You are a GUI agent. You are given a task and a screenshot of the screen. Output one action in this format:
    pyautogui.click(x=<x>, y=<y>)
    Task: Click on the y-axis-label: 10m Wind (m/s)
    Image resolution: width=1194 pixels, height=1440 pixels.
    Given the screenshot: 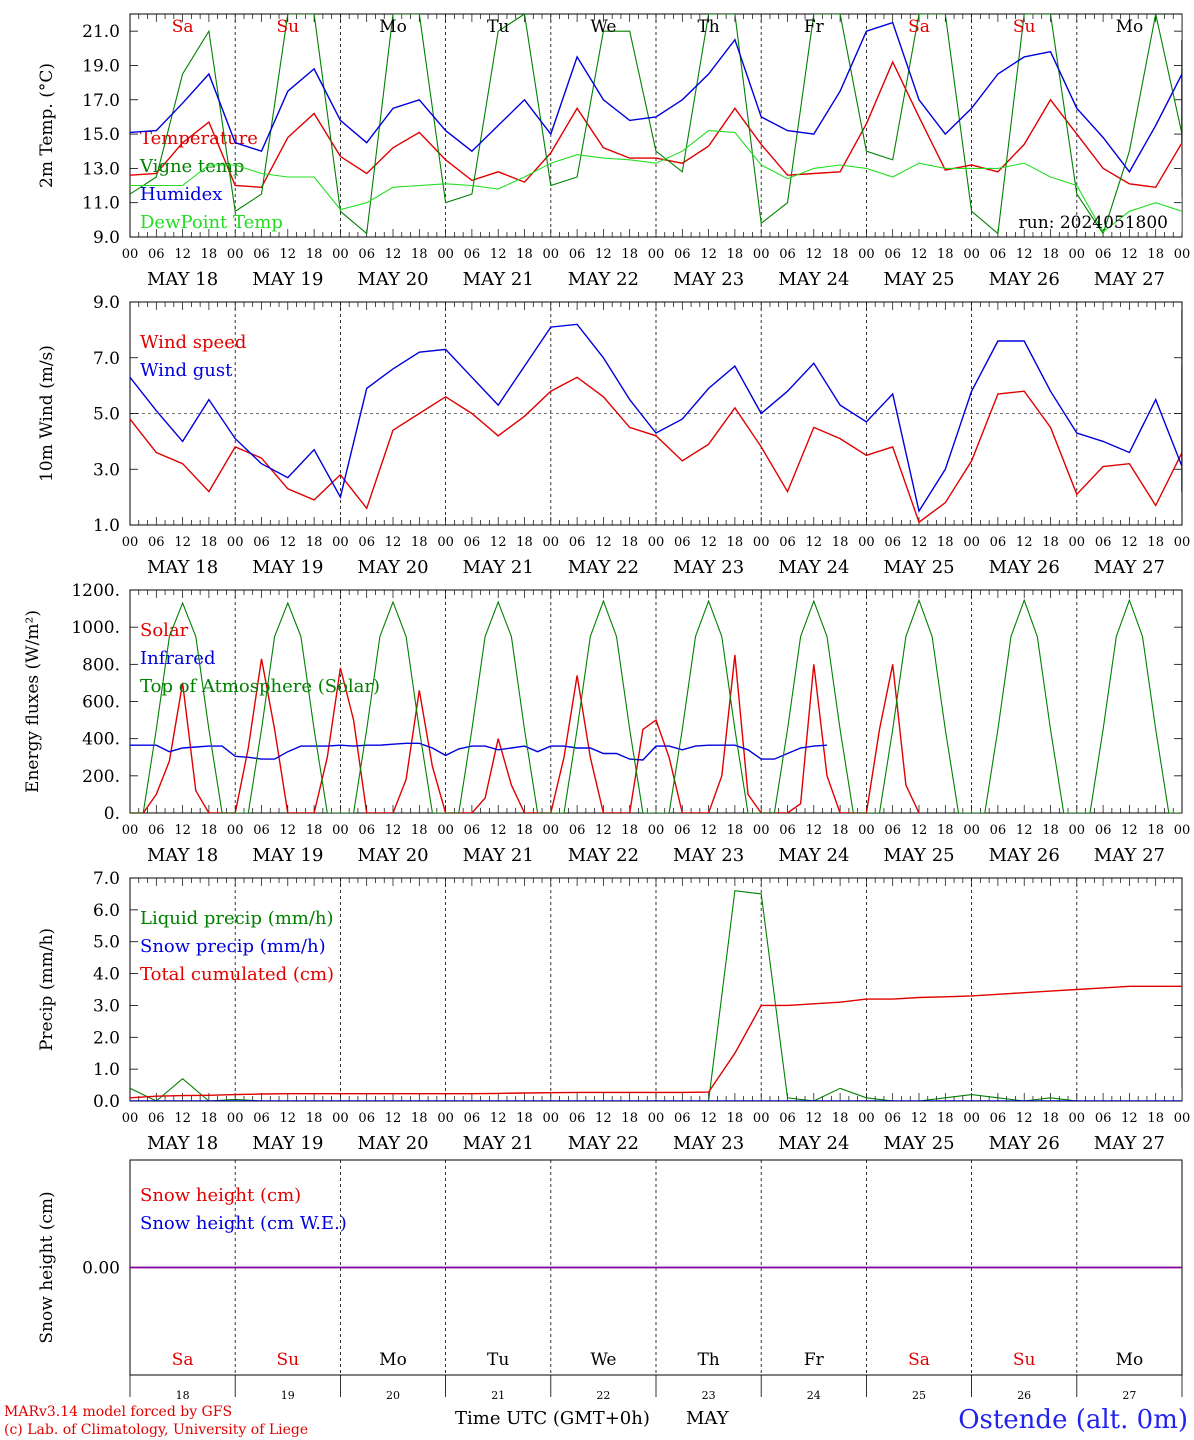 What is the action you would take?
    pyautogui.click(x=47, y=413)
    